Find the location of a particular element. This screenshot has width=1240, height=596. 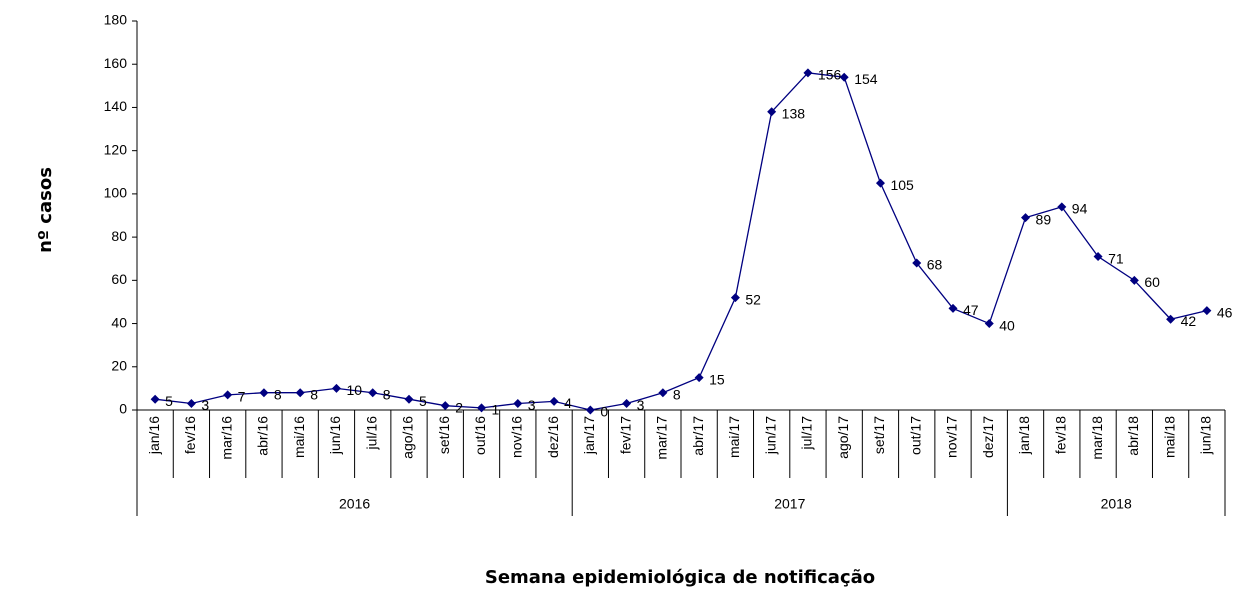

group-label: 2016 is located at coordinates (354, 504).